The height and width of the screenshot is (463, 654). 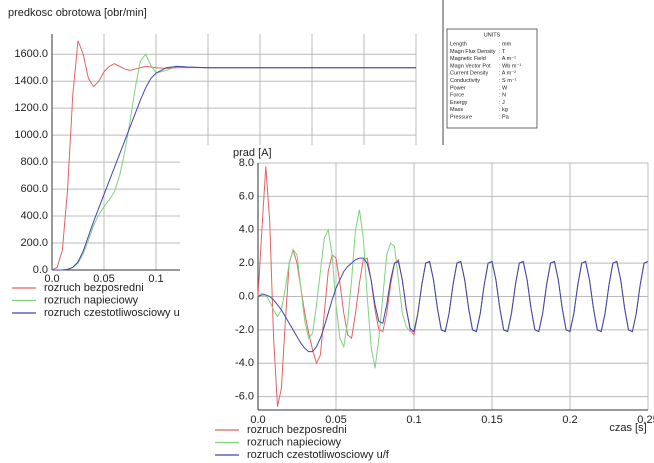 What do you see at coordinates (456, 110) in the screenshot?
I see `unit-name: Mass` at bounding box center [456, 110].